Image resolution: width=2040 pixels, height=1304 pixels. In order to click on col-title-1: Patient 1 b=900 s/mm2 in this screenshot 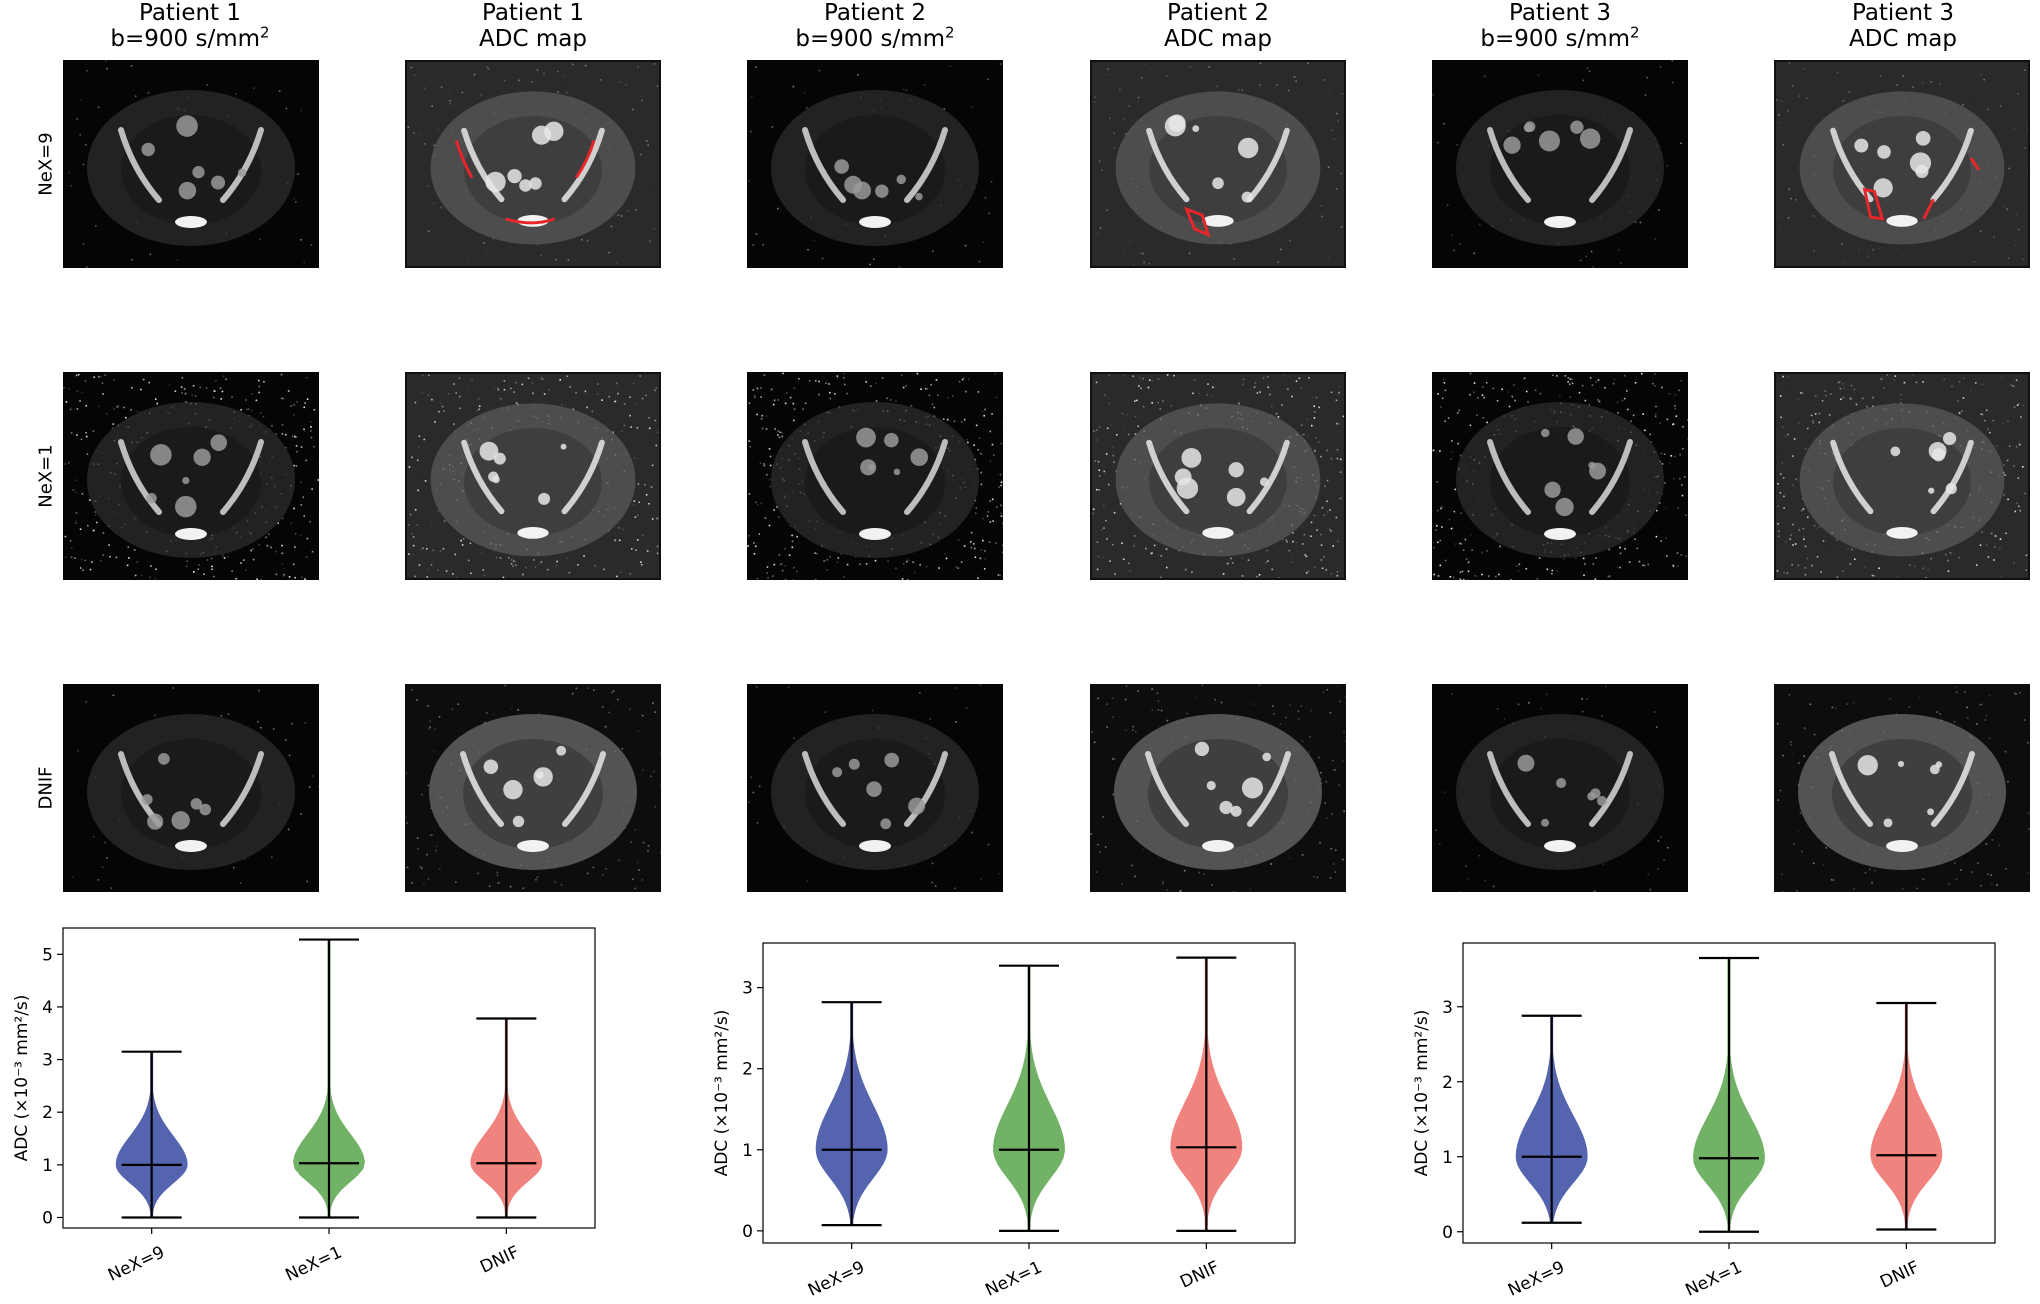, I will do `click(190, 26)`.